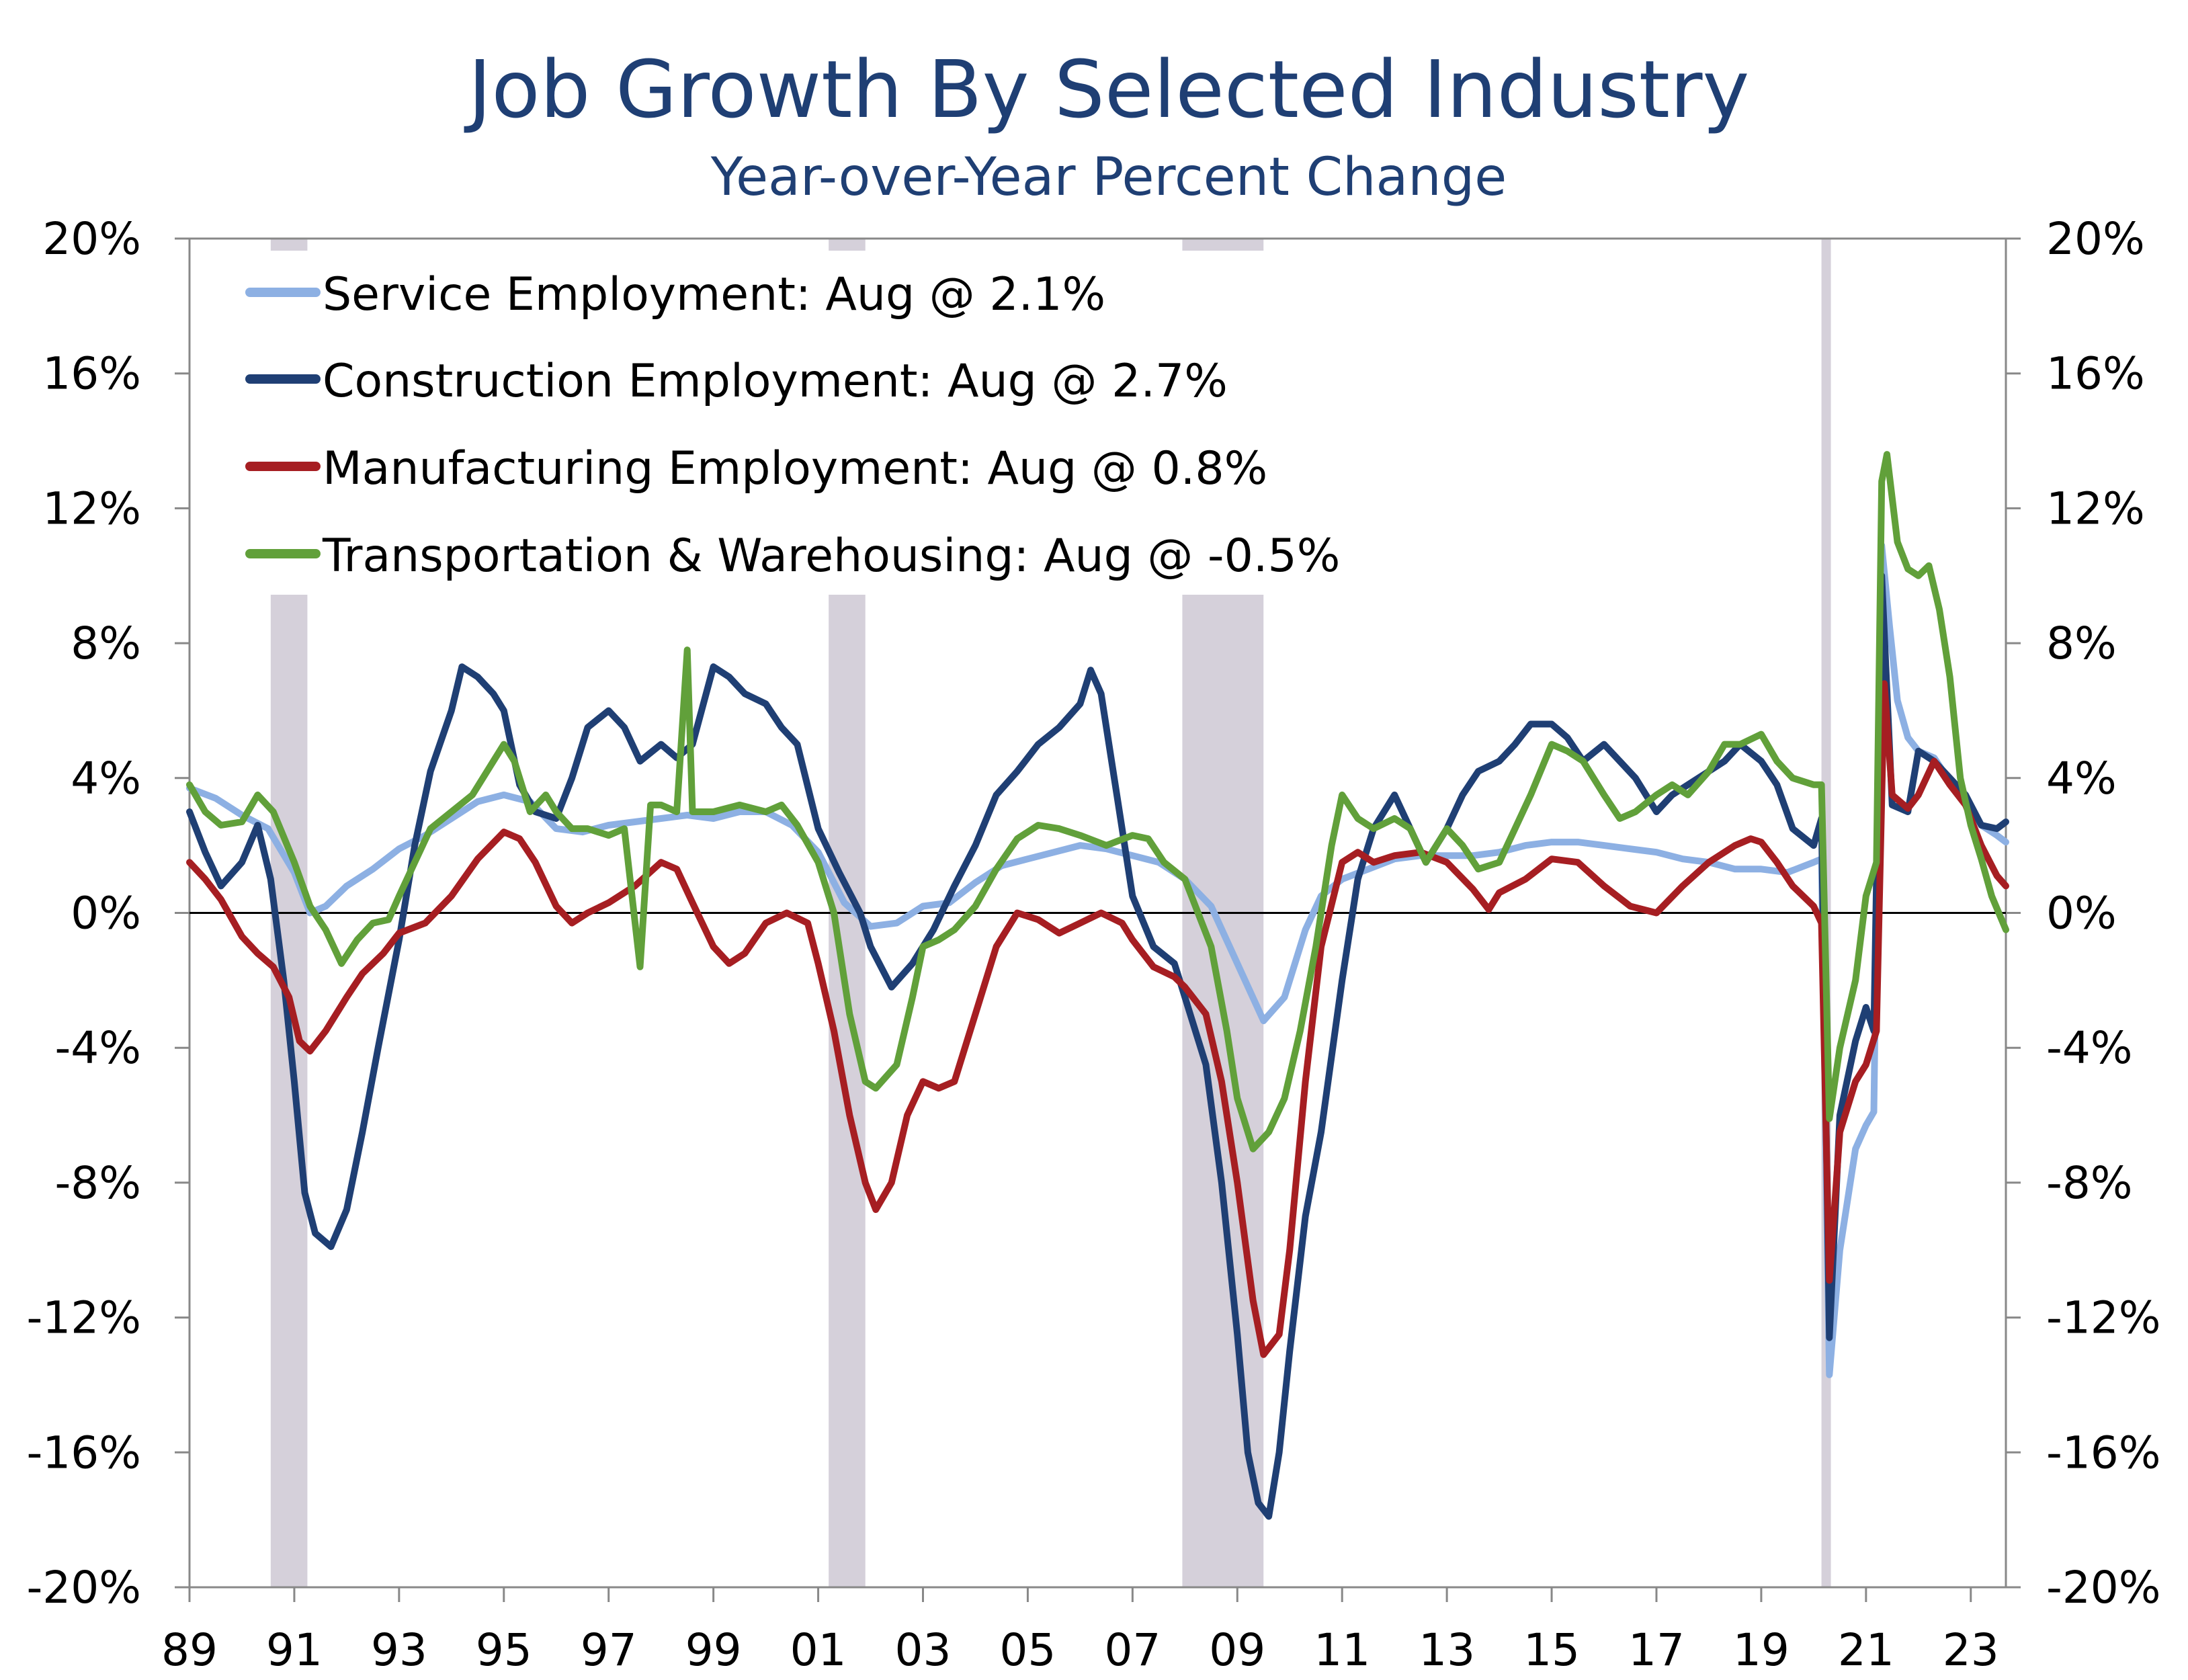 This screenshot has height=1680, width=2188. What do you see at coordinates (714, 295) in the screenshot?
I see `legend-label-0: Service Employment: Aug @ 2.1%` at bounding box center [714, 295].